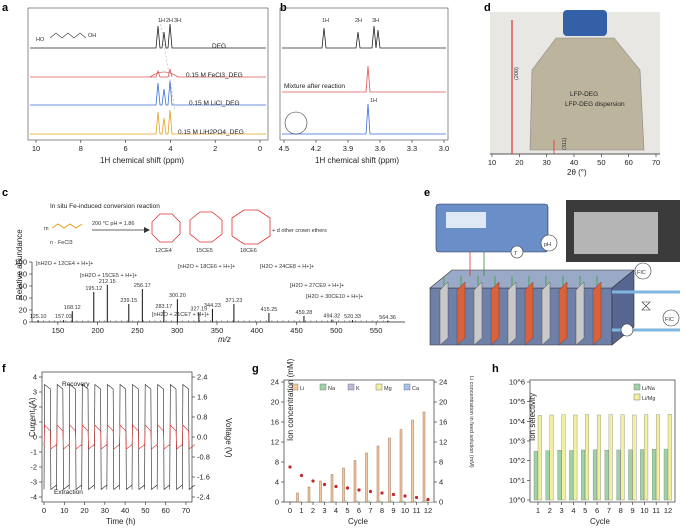  What do you see at coordinates (622, 457) in the screenshot?
I see `bar-Li/Mg-cycle-8` at bounding box center [622, 457].